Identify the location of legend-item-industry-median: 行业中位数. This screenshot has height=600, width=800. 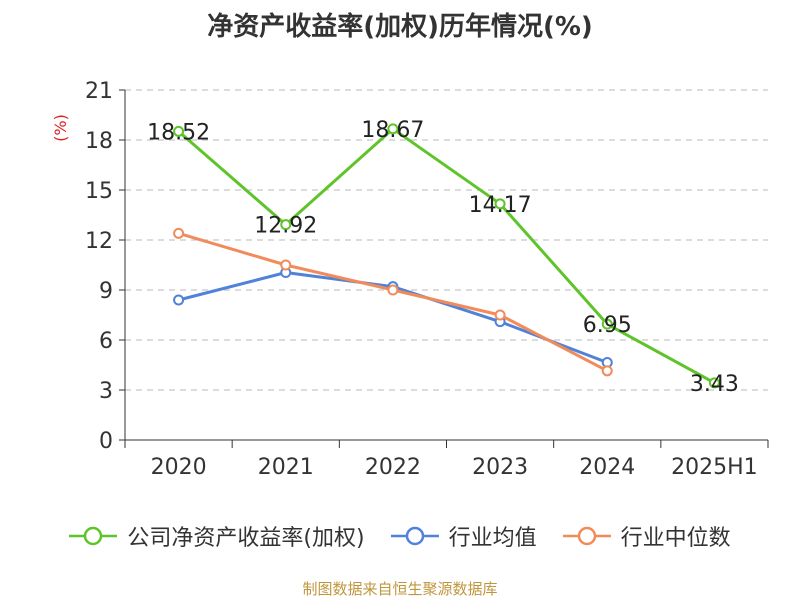
(646, 536).